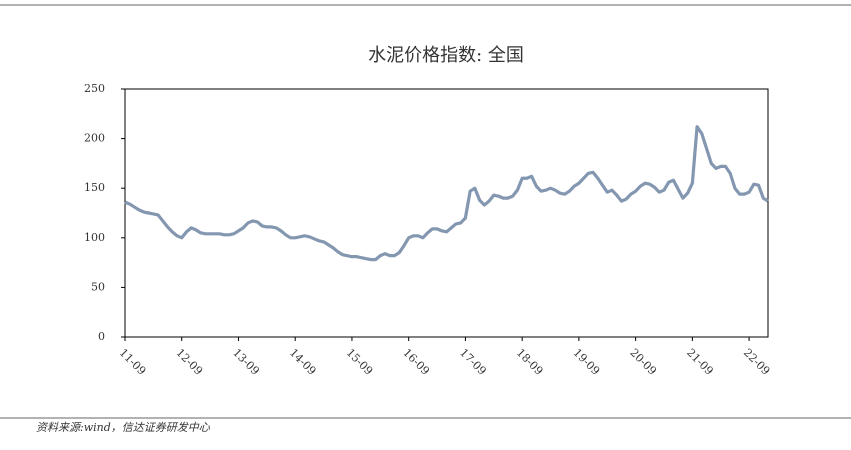  What do you see at coordinates (98, 286) in the screenshot?
I see `y-tick-label: 50` at bounding box center [98, 286].